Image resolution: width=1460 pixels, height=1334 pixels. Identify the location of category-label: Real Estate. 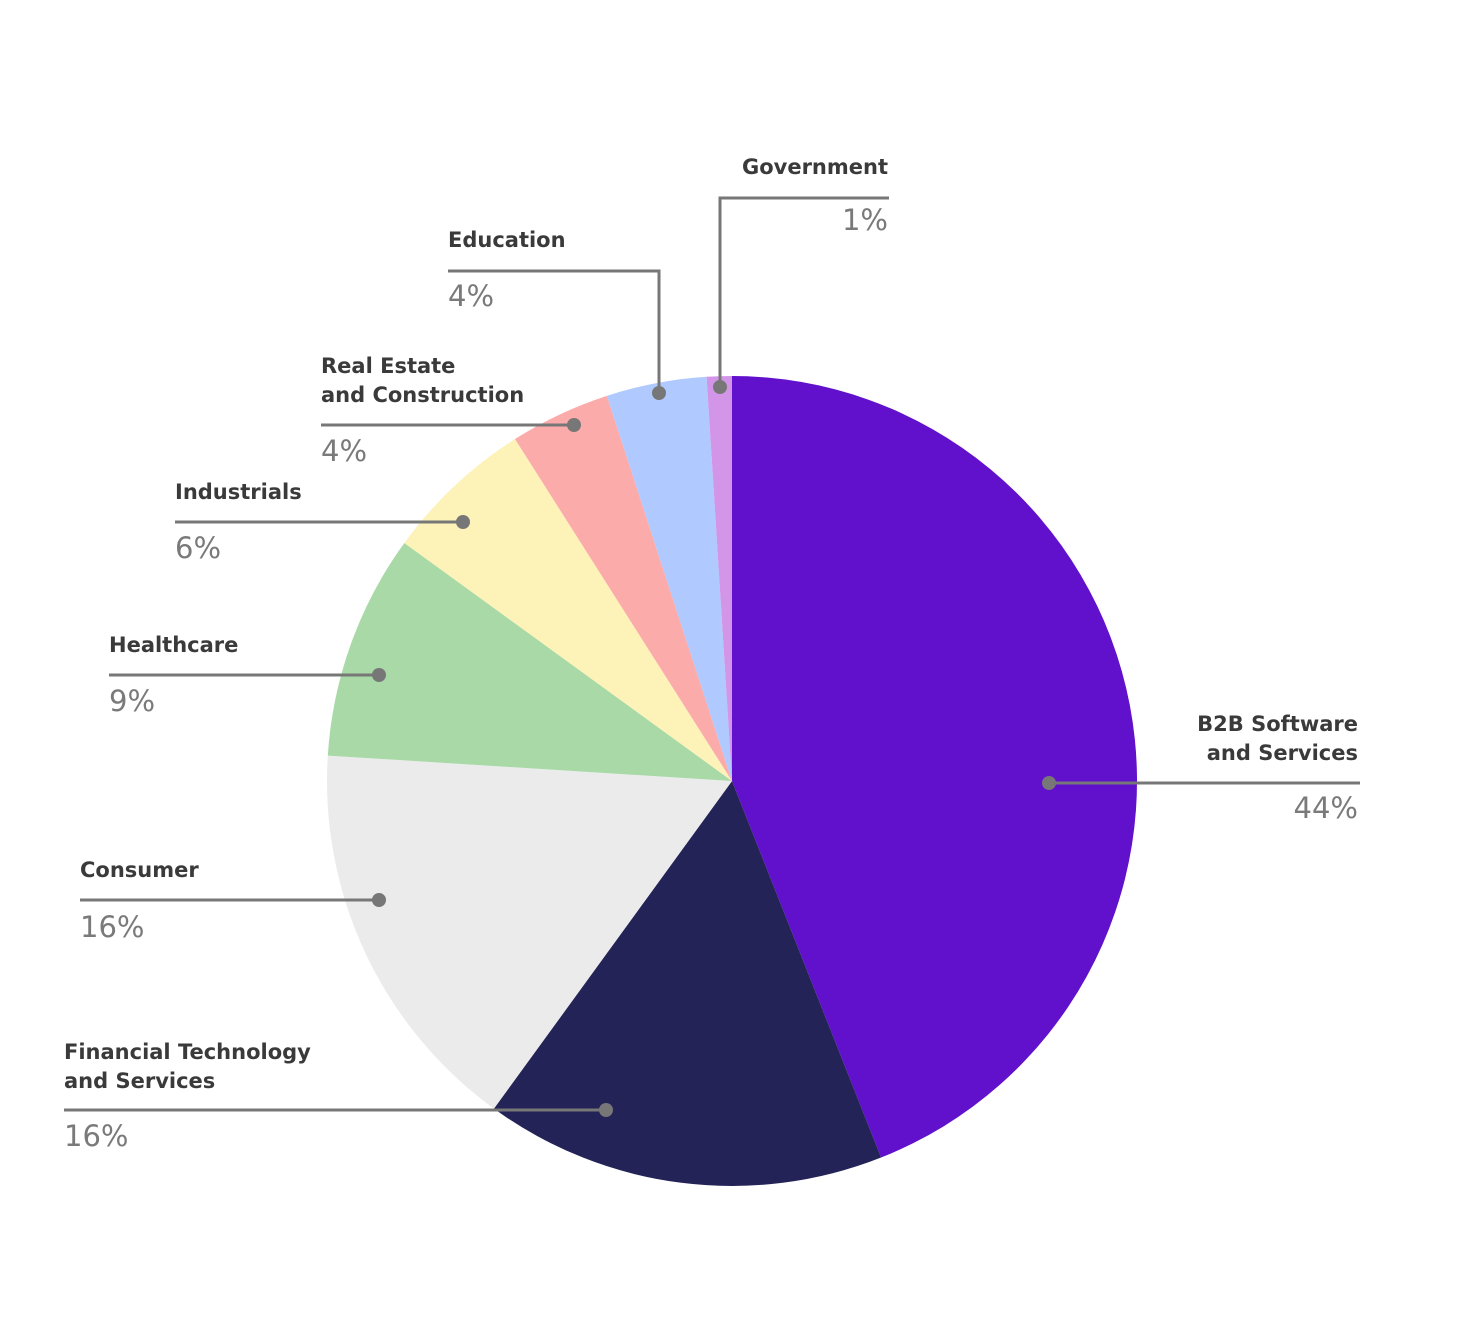
(388, 366).